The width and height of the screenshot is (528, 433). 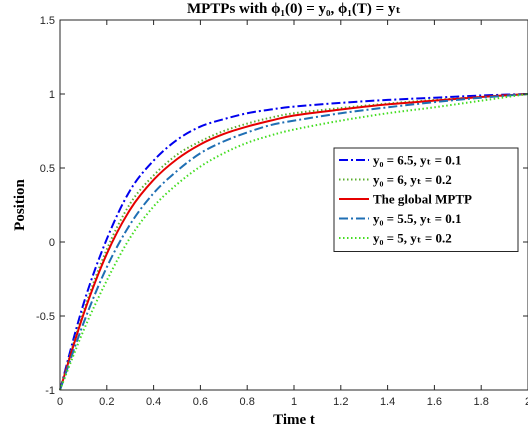 What do you see at coordinates (50, 391) in the screenshot?
I see `y-tick-label: -1` at bounding box center [50, 391].